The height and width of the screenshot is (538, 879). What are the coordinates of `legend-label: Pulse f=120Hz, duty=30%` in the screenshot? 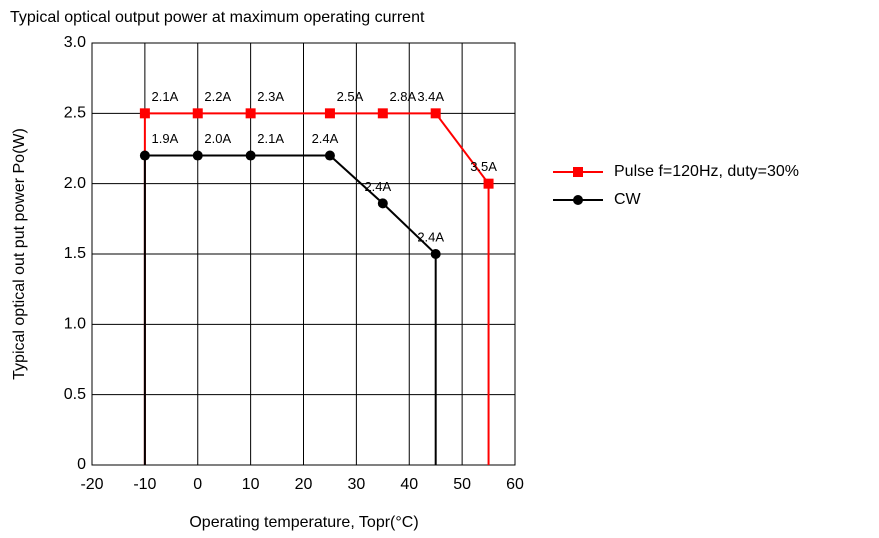 It's located at (706, 171).